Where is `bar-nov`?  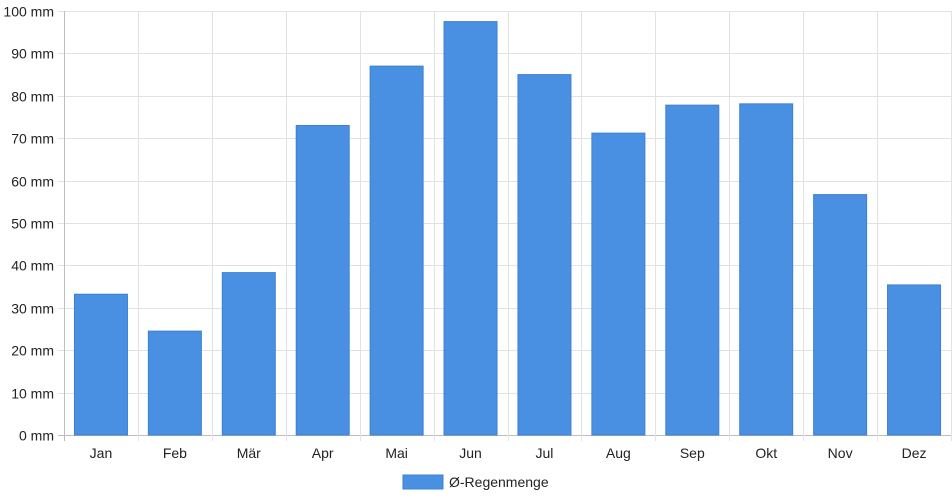
bar-nov is located at coordinates (840, 315).